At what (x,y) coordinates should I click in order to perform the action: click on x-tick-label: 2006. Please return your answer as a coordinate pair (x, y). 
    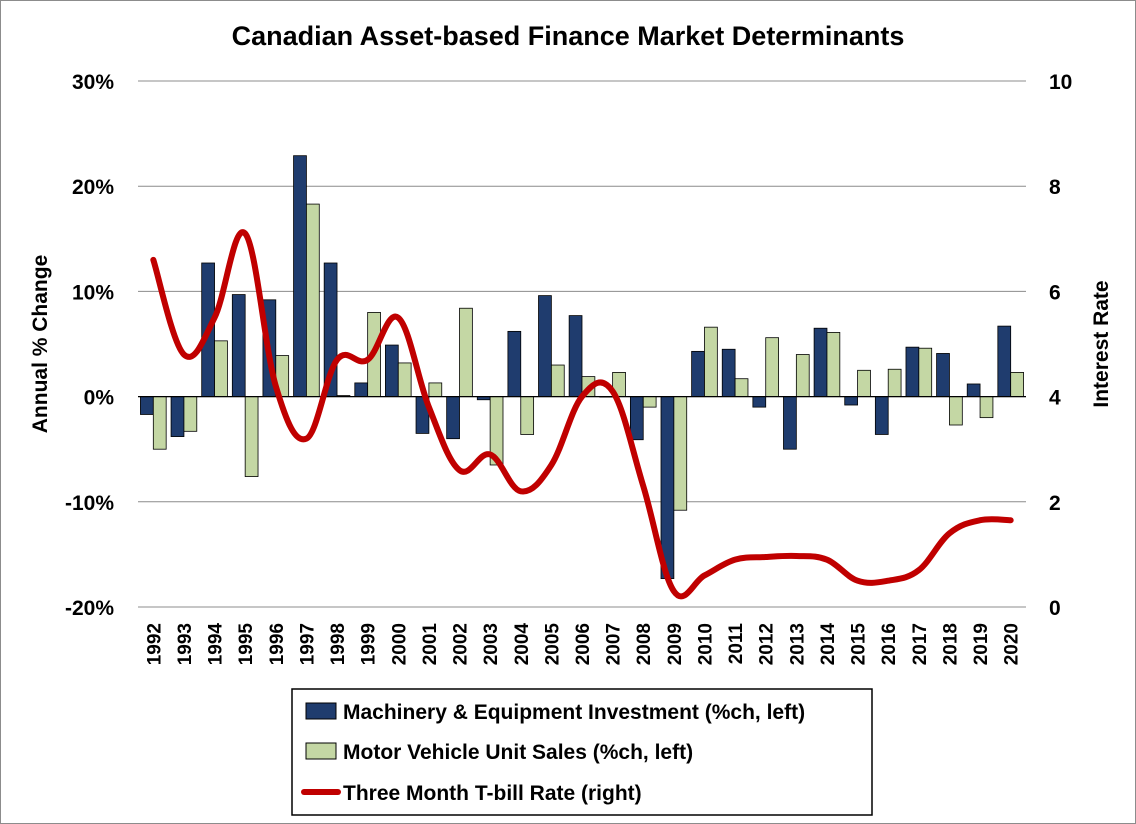
    Looking at the image, I should click on (583, 644).